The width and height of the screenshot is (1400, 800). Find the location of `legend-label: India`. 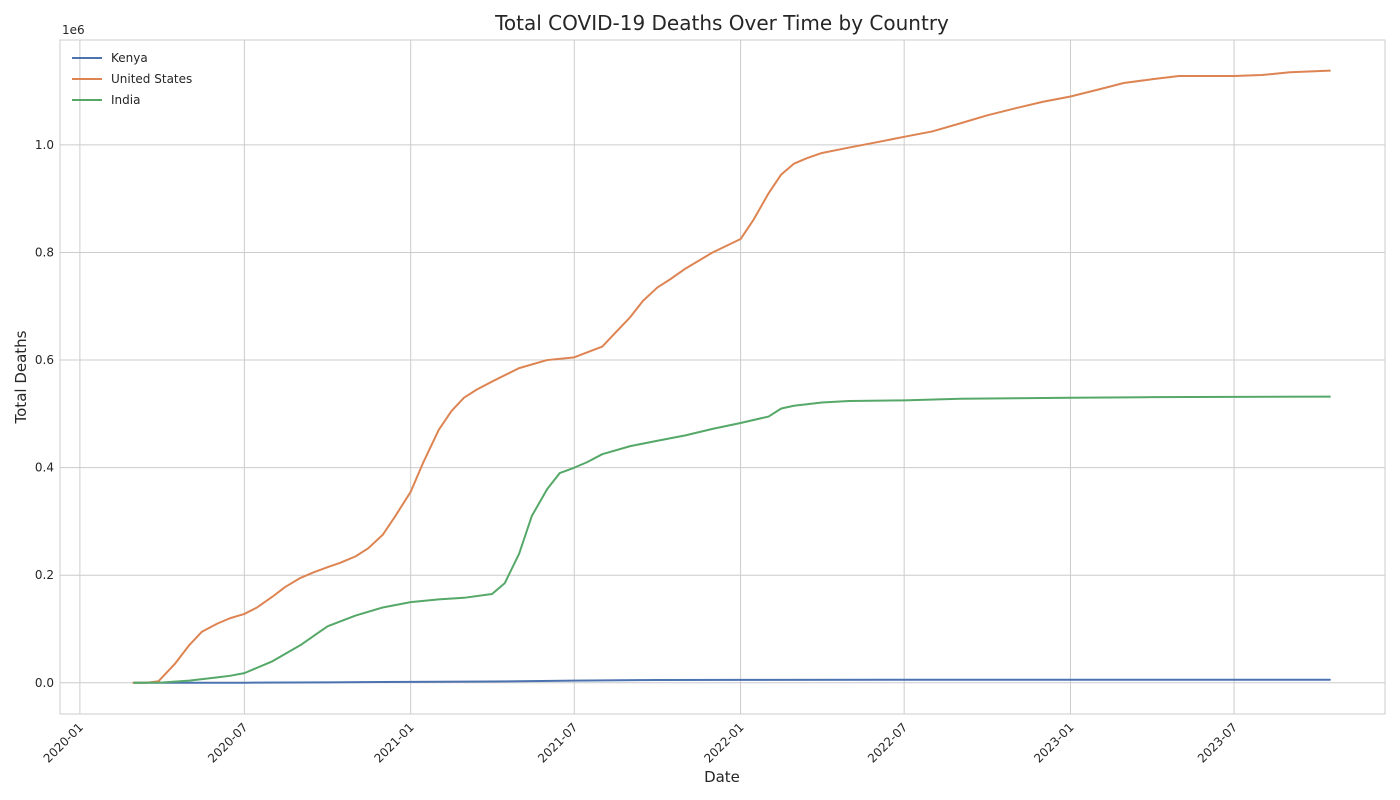

legend-label: India is located at coordinates (125, 100).